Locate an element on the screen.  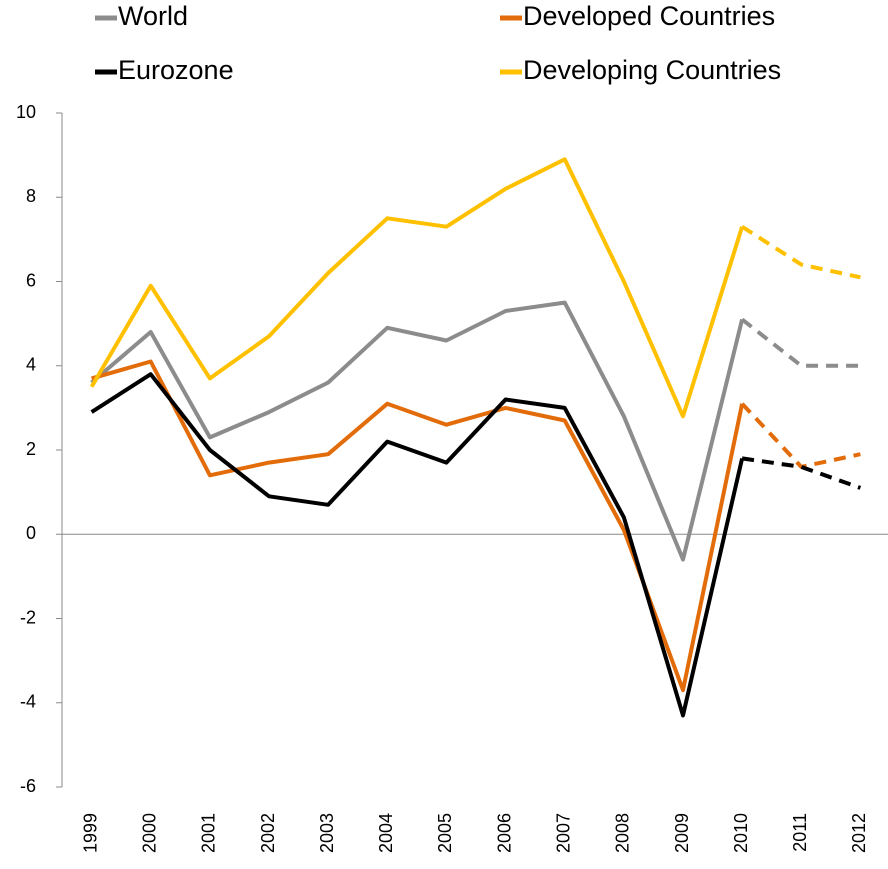
x-tick-label: 2006 is located at coordinates (504, 833).